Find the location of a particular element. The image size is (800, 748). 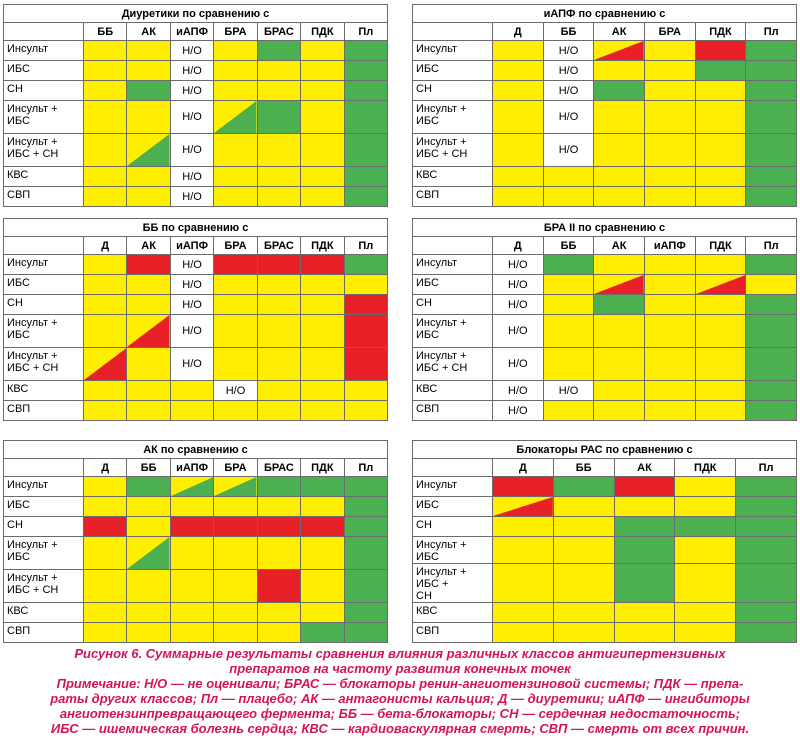

row-label-line: ИБС + СН is located at coordinates (442, 368).